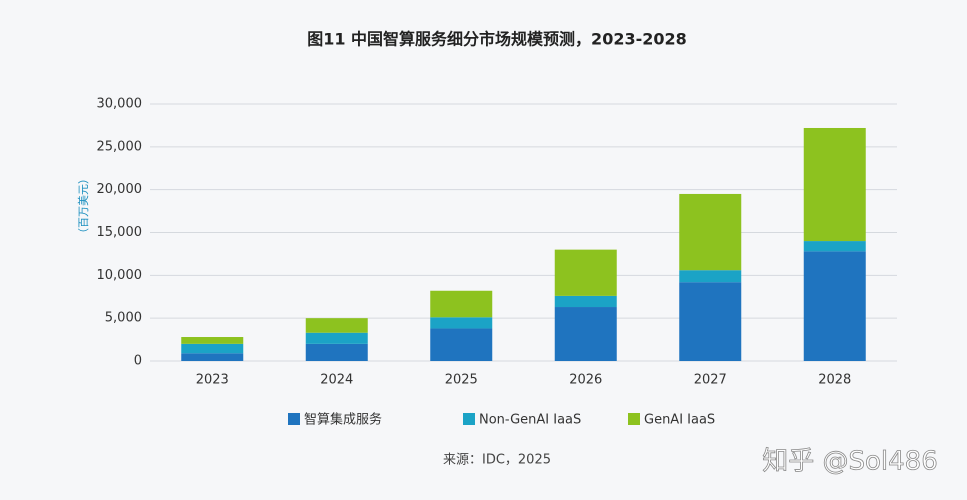  Describe the element at coordinates (530, 420) in the screenshot. I see `legend-label: Non-GenAI IaaS` at that location.